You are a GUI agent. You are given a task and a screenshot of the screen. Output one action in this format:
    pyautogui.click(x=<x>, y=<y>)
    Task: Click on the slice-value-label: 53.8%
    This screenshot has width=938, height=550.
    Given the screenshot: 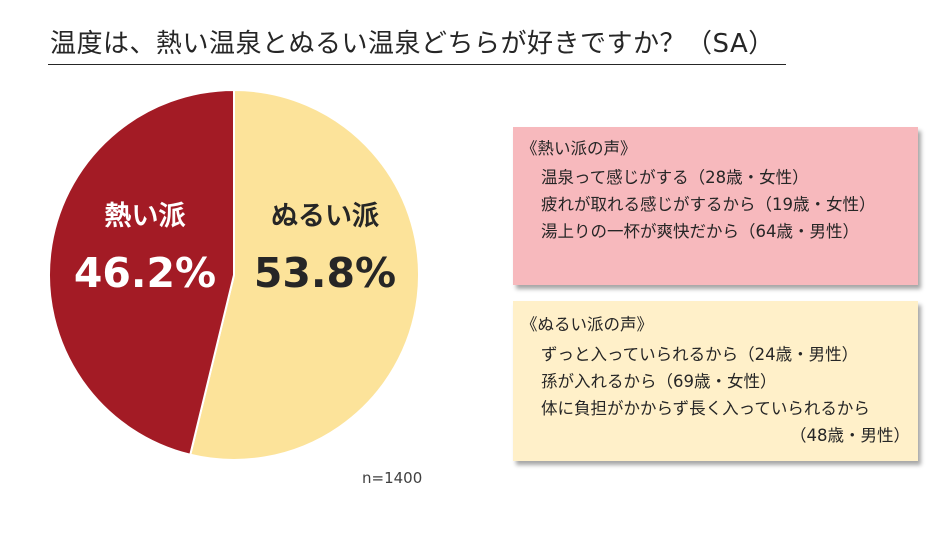 What is the action you would take?
    pyautogui.click(x=325, y=273)
    